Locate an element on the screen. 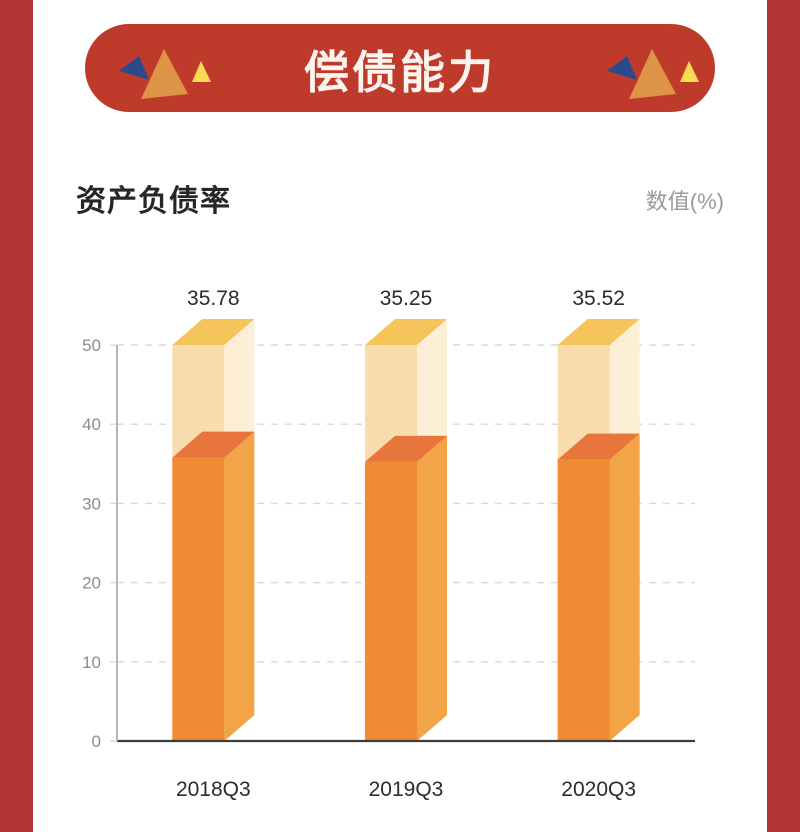 Image resolution: width=800 pixels, height=832 pixels. chart-header: 资产负债率 数值(%) is located at coordinates (400, 205).